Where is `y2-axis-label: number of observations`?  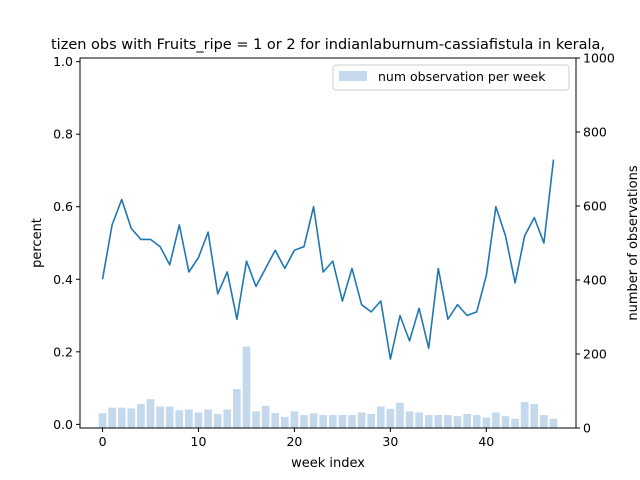 y2-axis-label: number of observations is located at coordinates (633, 242).